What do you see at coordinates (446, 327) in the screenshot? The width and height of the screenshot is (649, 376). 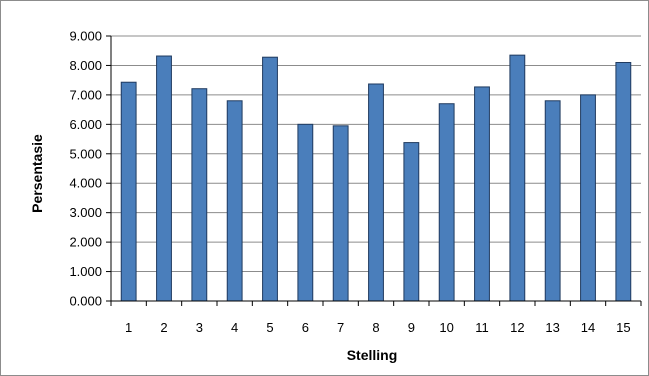 I see `x-tick-label: 10` at bounding box center [446, 327].